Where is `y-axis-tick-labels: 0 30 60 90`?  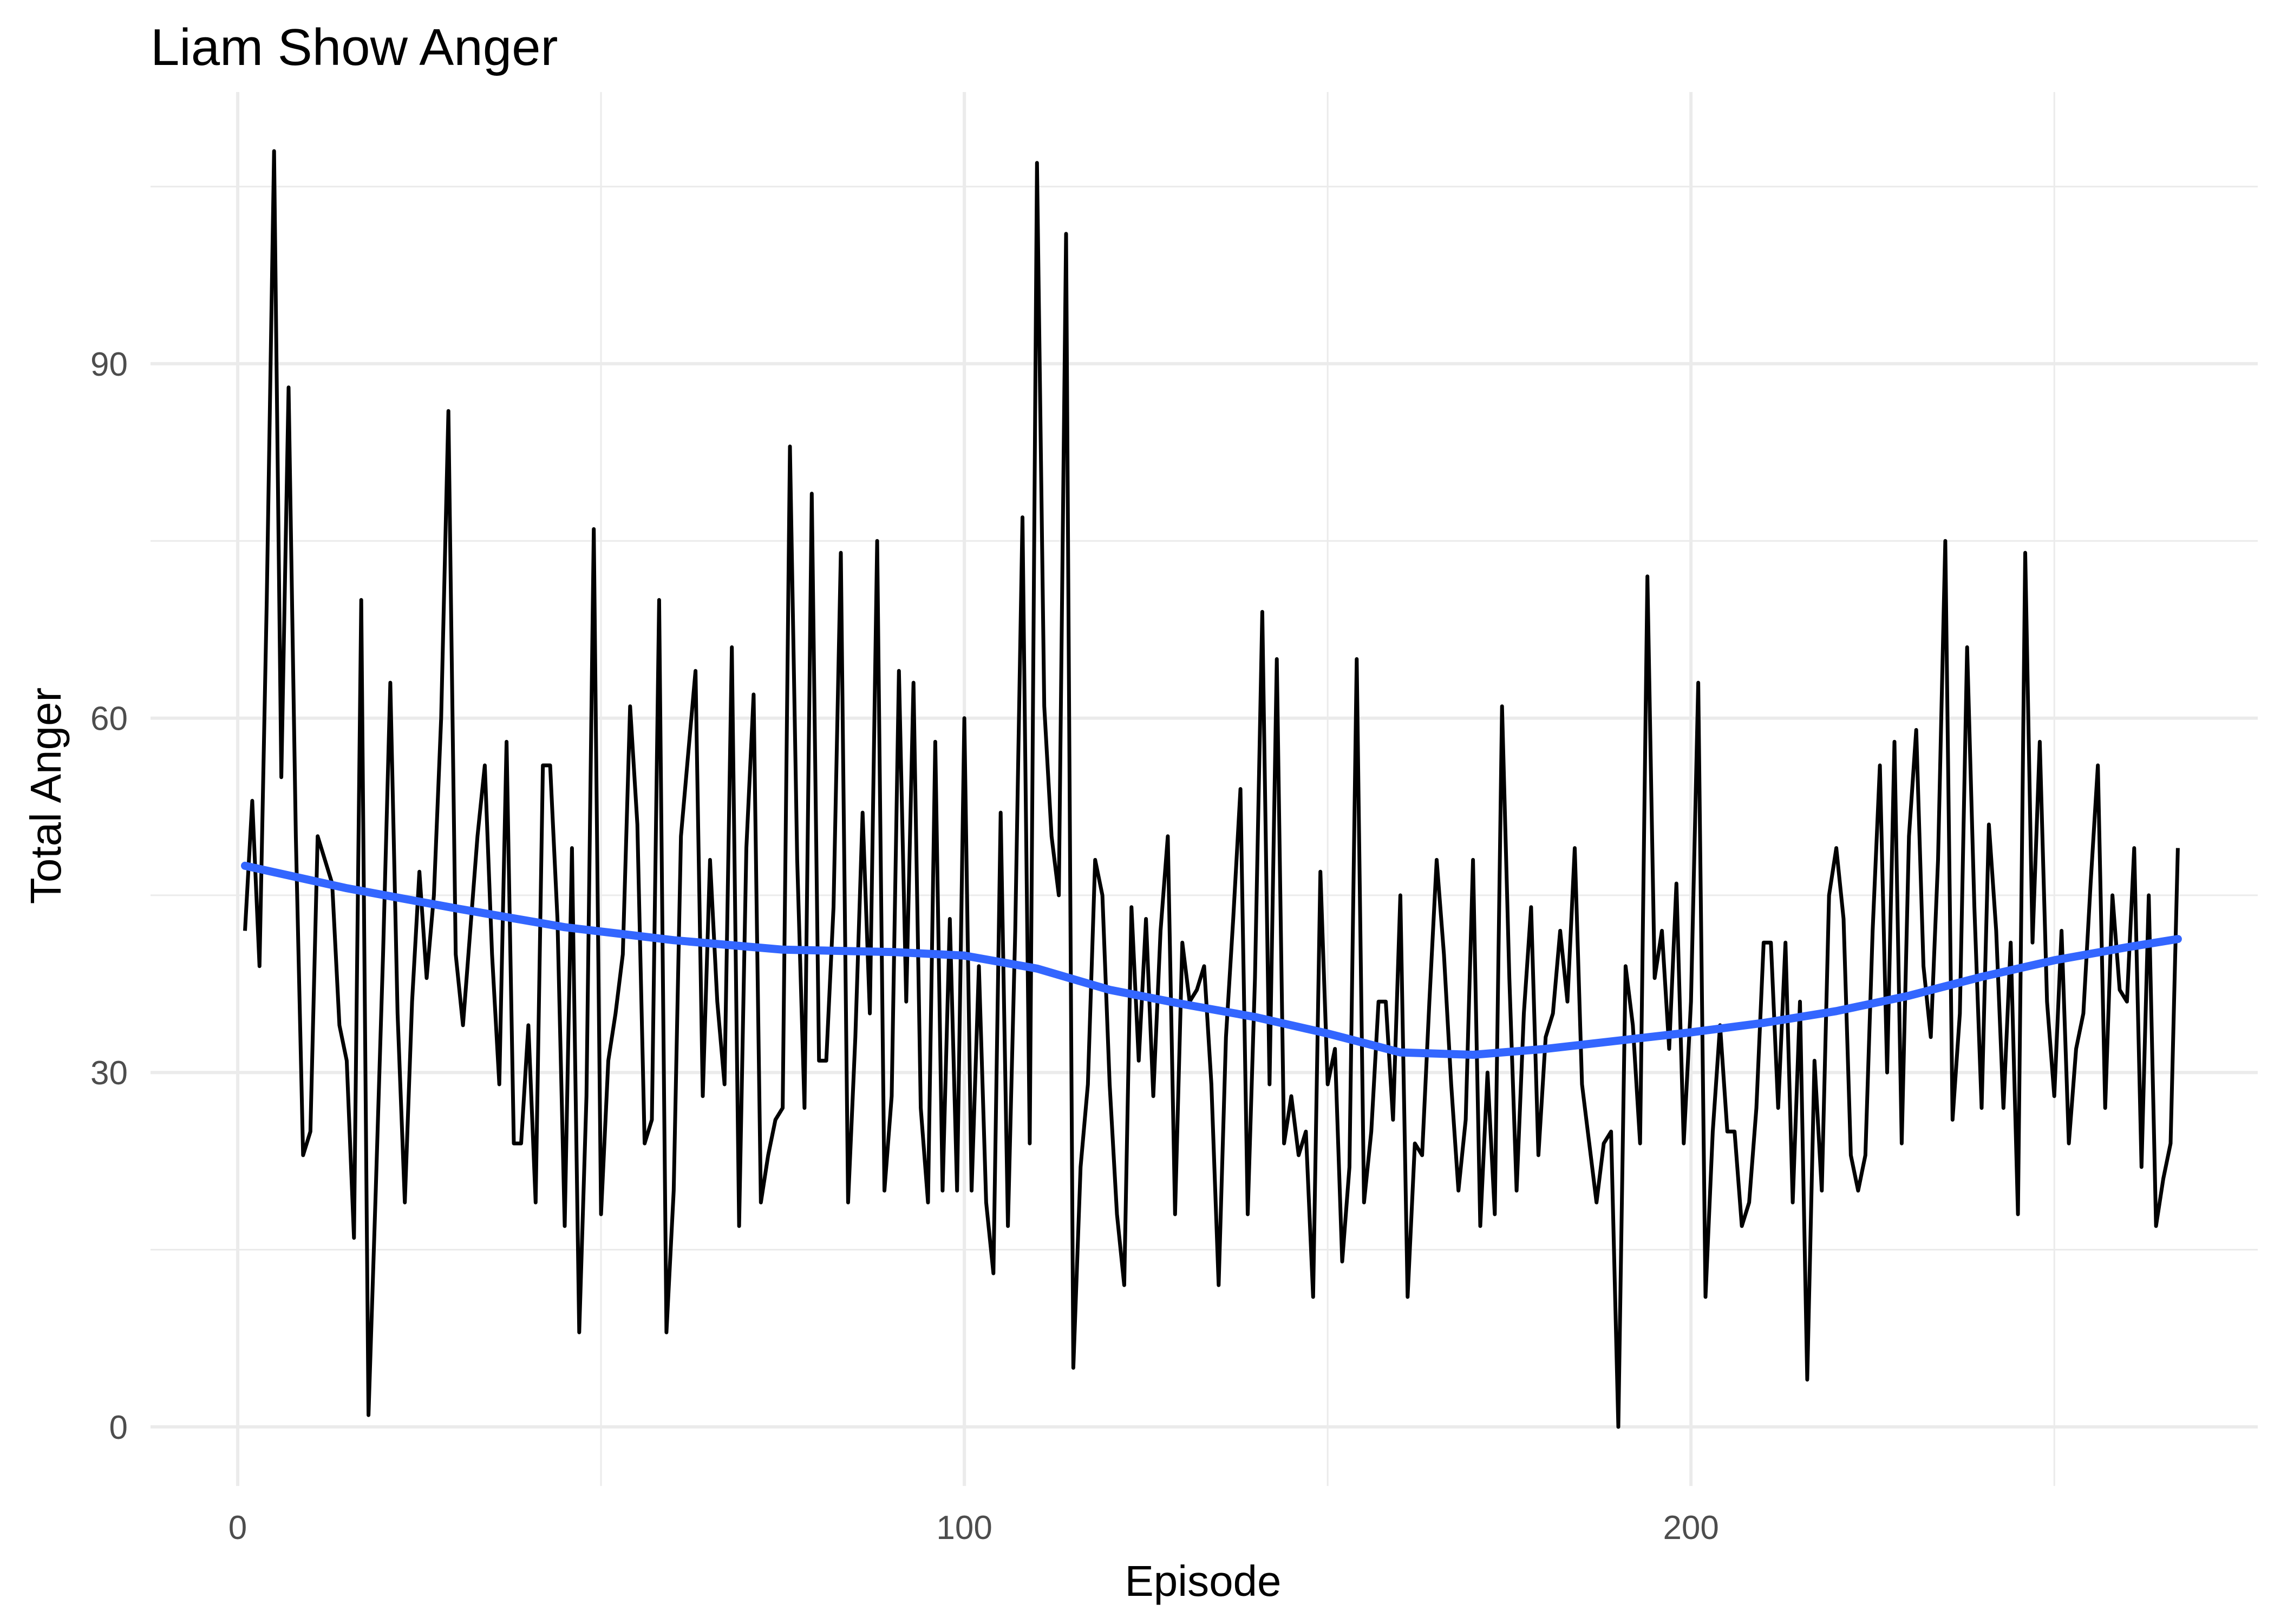 y-axis-tick-labels: 0 30 60 90 is located at coordinates (109, 896).